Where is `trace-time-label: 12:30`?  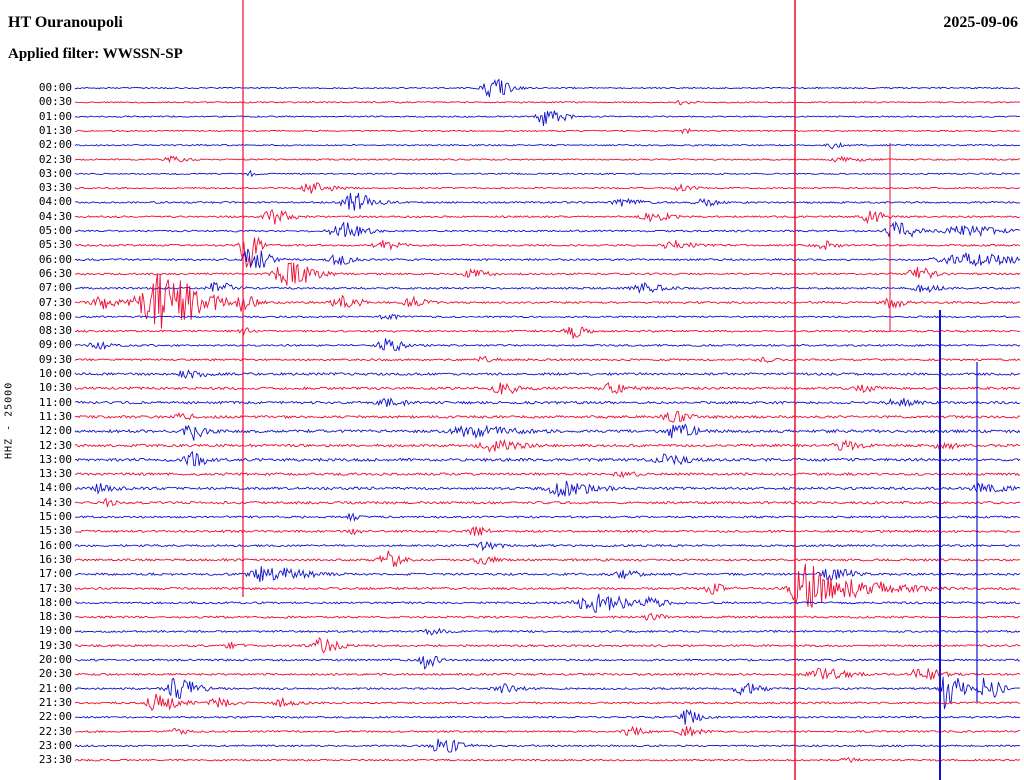 trace-time-label: 12:30 is located at coordinates (55, 445).